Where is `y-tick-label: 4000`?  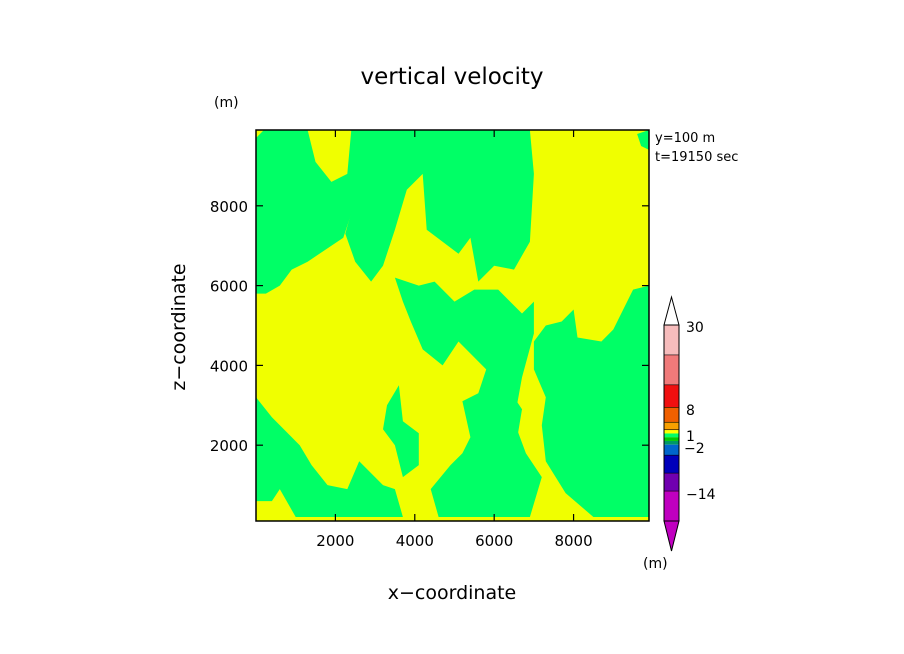
y-tick-label: 4000 is located at coordinates (229, 366).